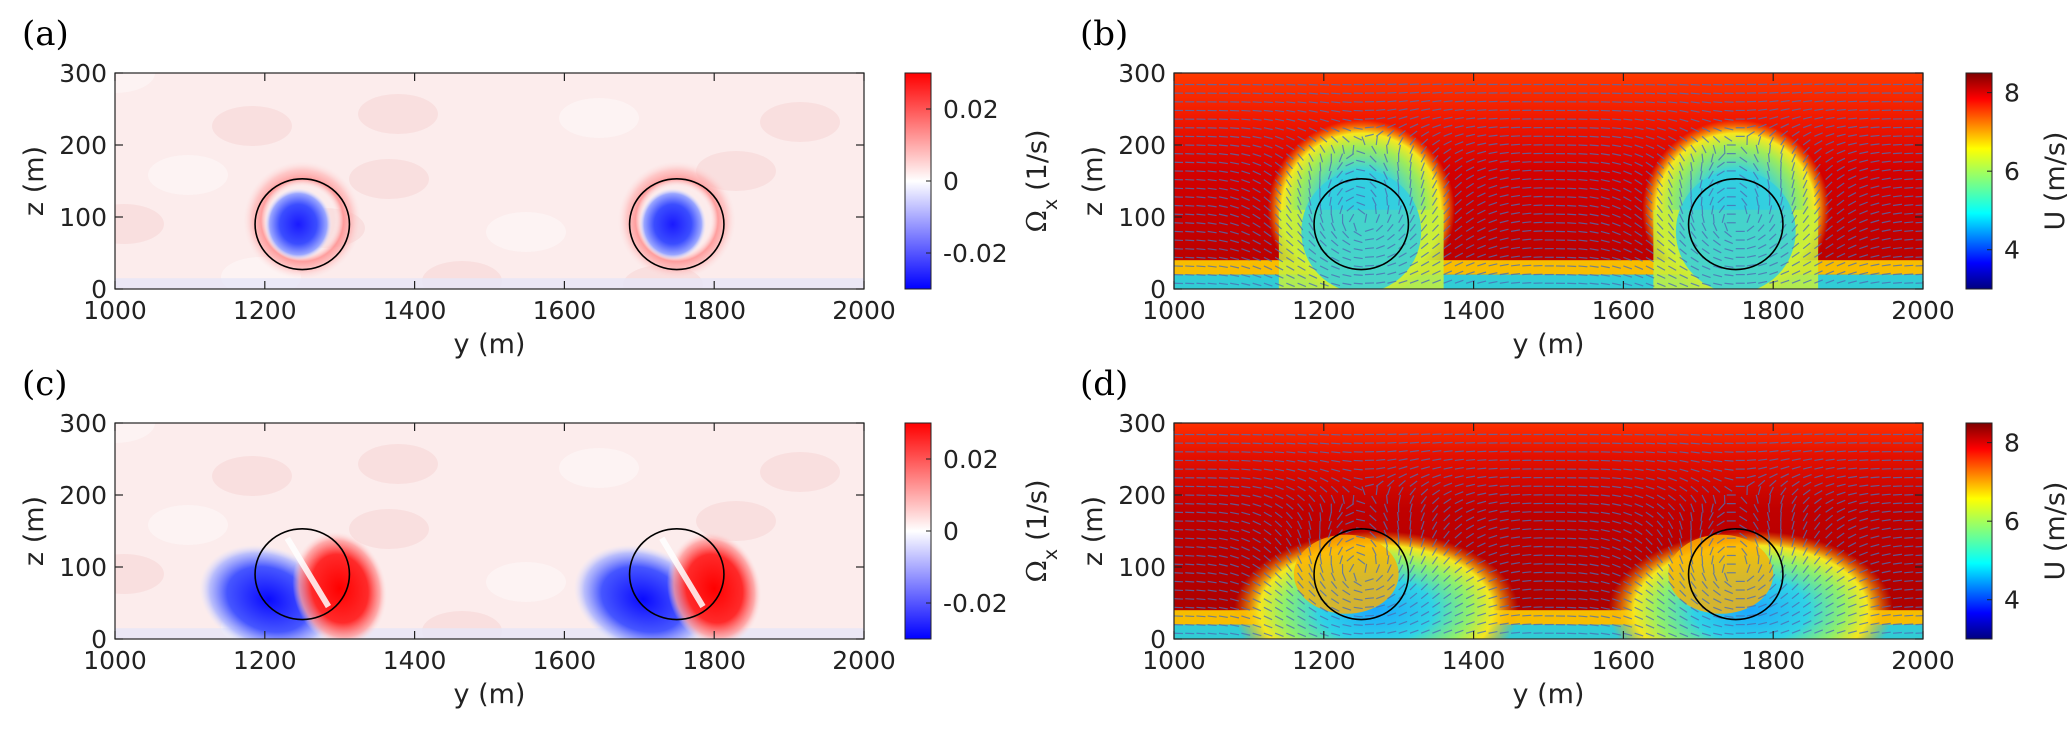 This screenshot has height=730, width=2067. I want to click on velocity-vectors, so click(1548, 535).